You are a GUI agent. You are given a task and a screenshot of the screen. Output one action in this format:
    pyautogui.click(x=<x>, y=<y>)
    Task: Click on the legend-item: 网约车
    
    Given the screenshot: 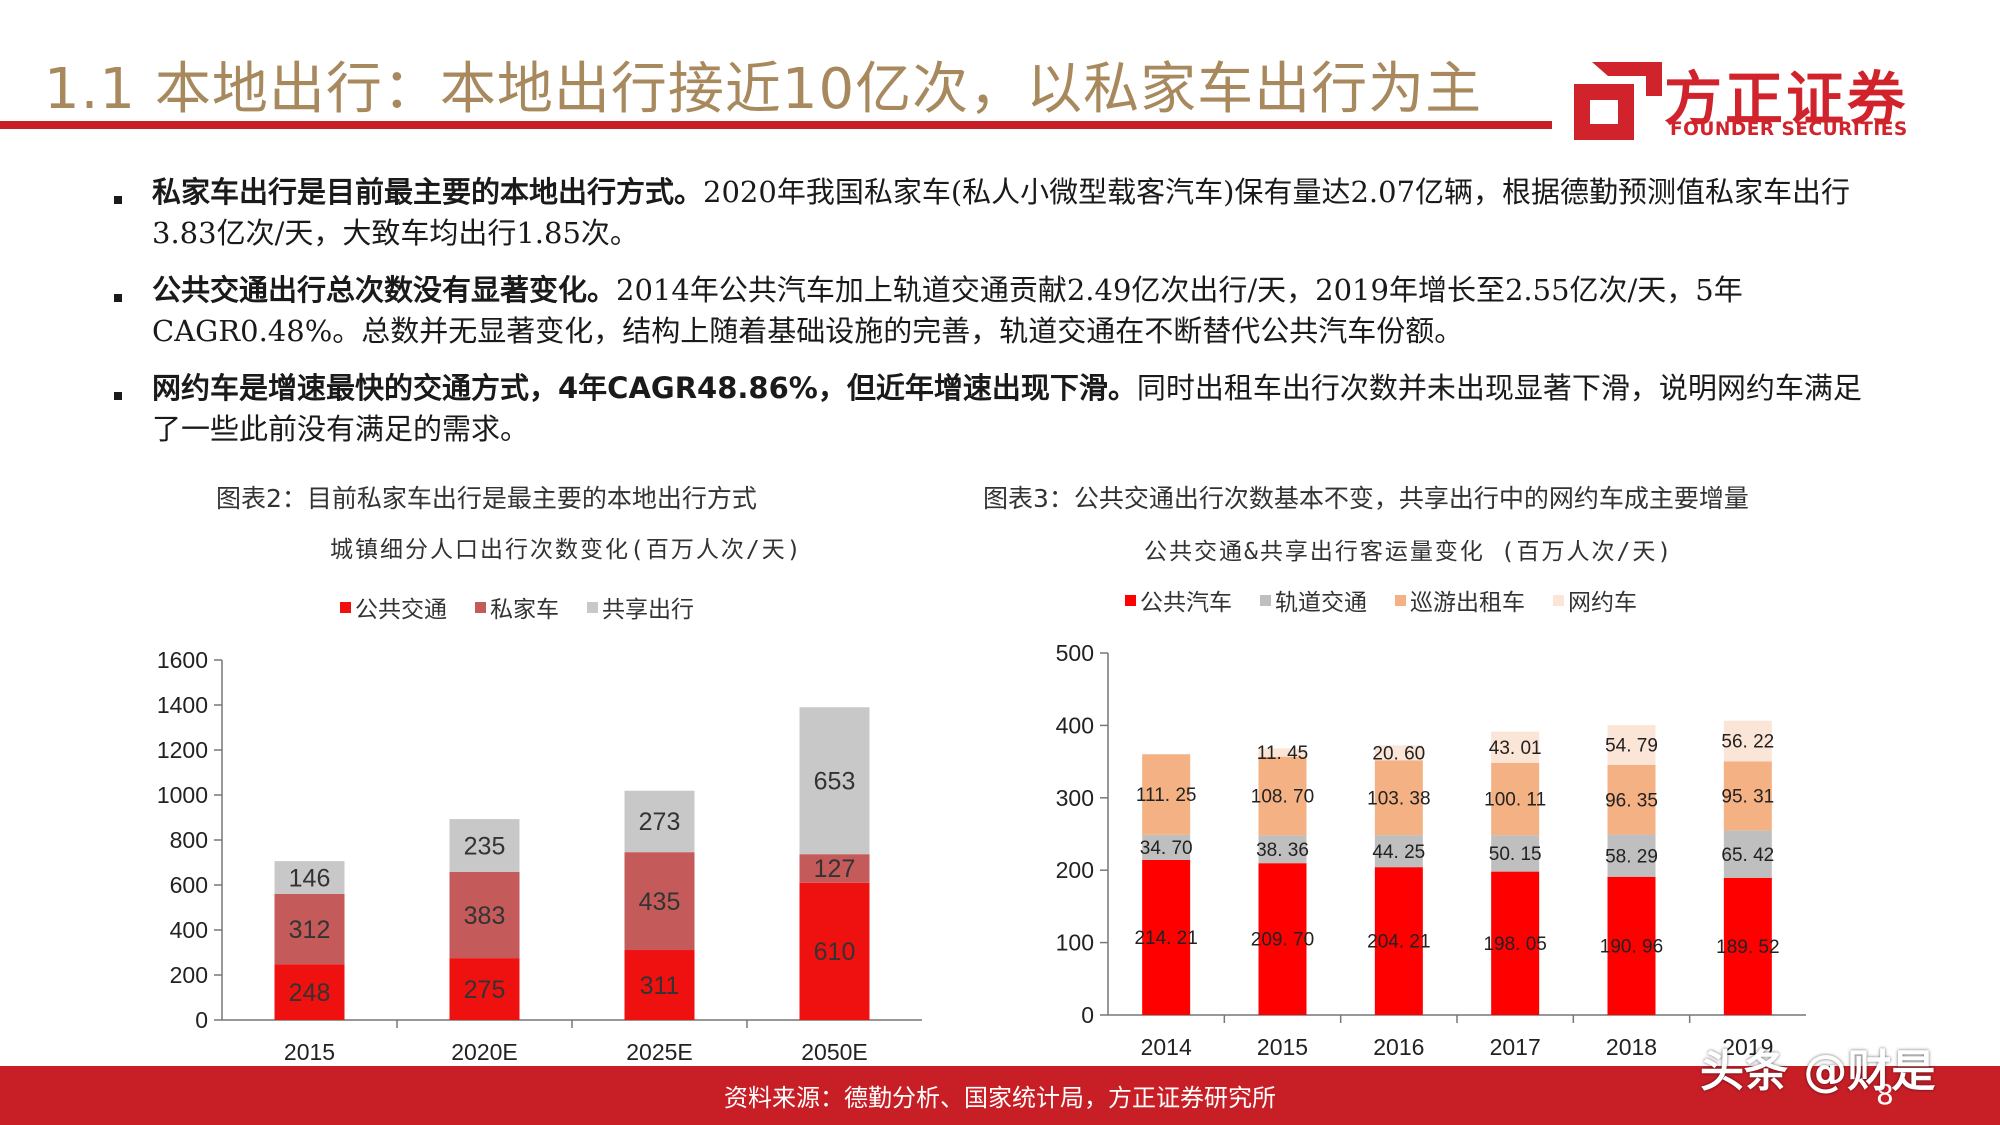 What is the action you would take?
    pyautogui.click(x=1595, y=600)
    